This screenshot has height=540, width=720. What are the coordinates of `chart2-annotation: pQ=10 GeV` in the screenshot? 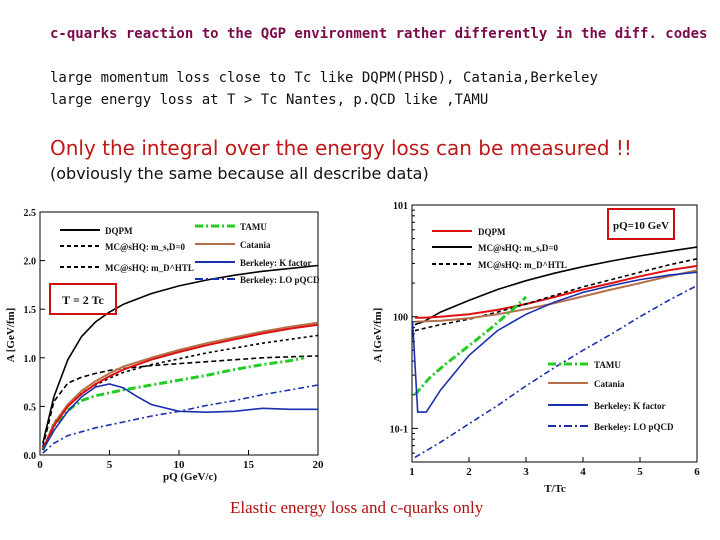 It's located at (641, 226).